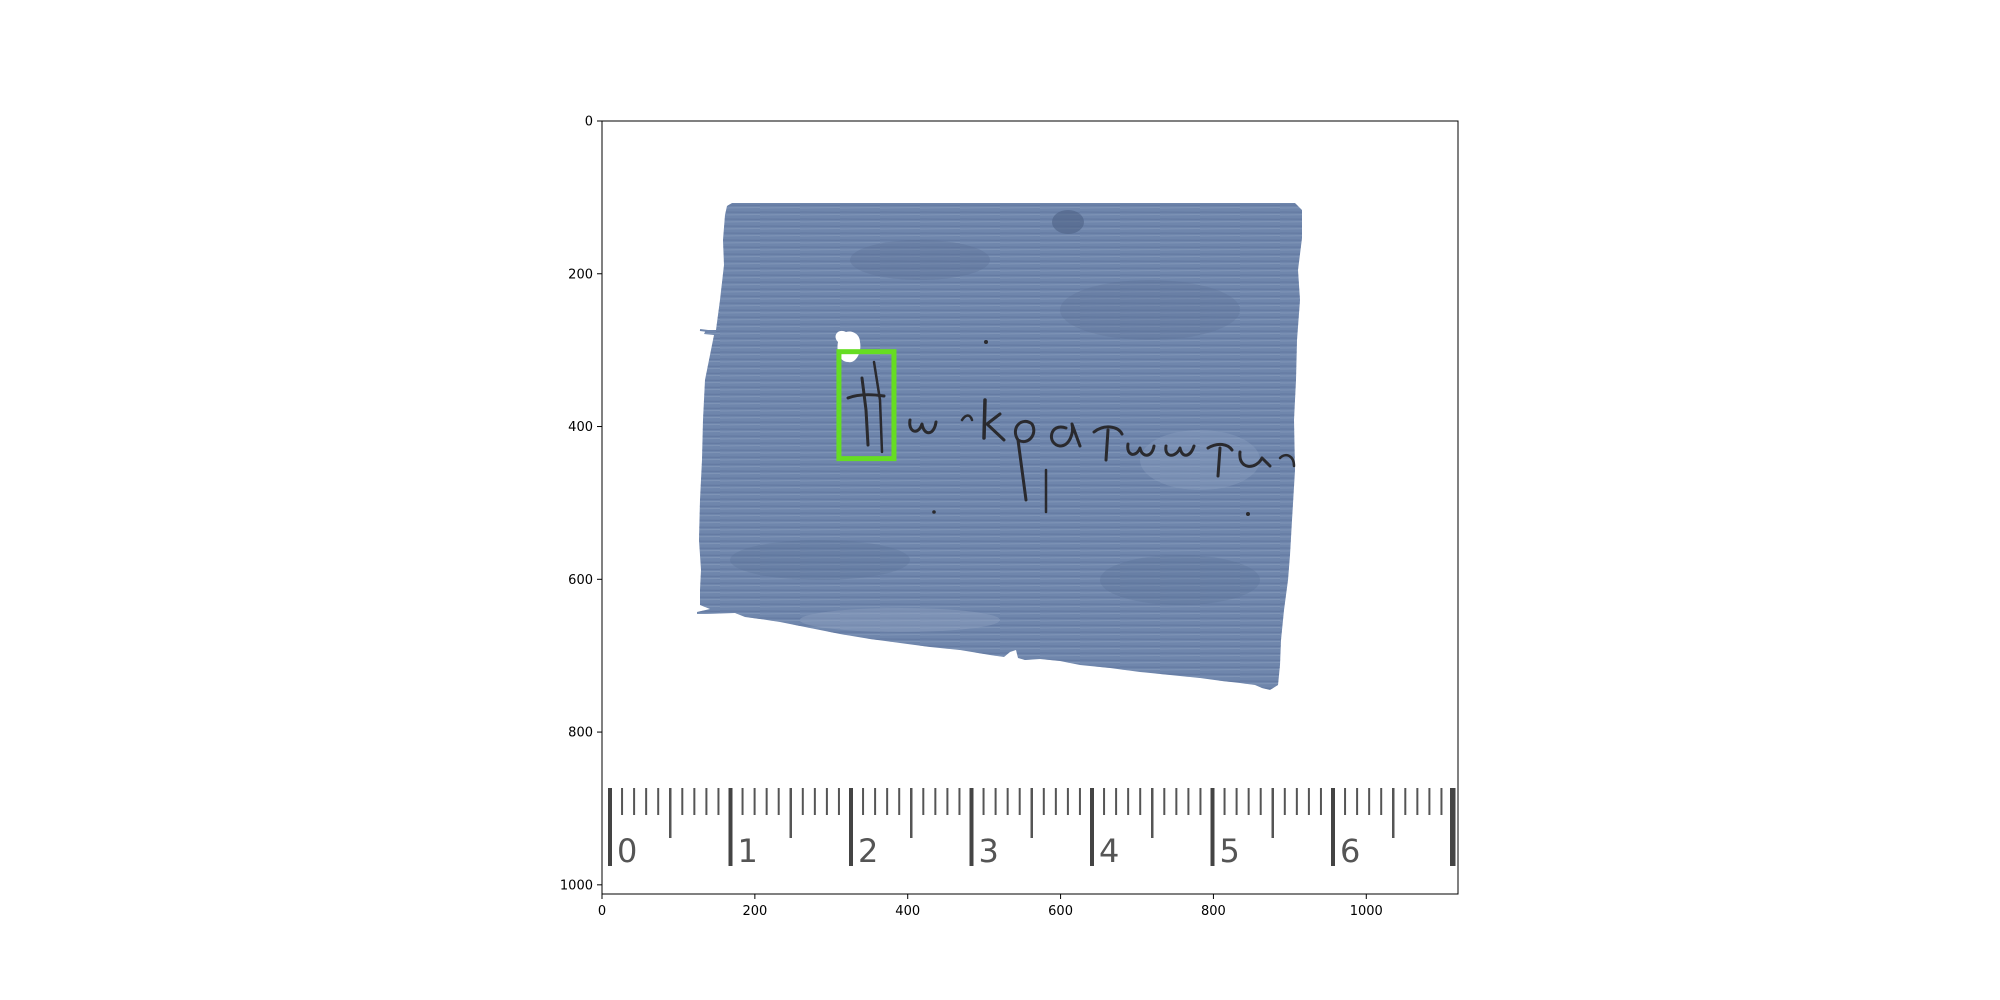 Image resolution: width=2000 pixels, height=1000 pixels. What do you see at coordinates (754, 911) in the screenshot?
I see `x-tick-label: 200` at bounding box center [754, 911].